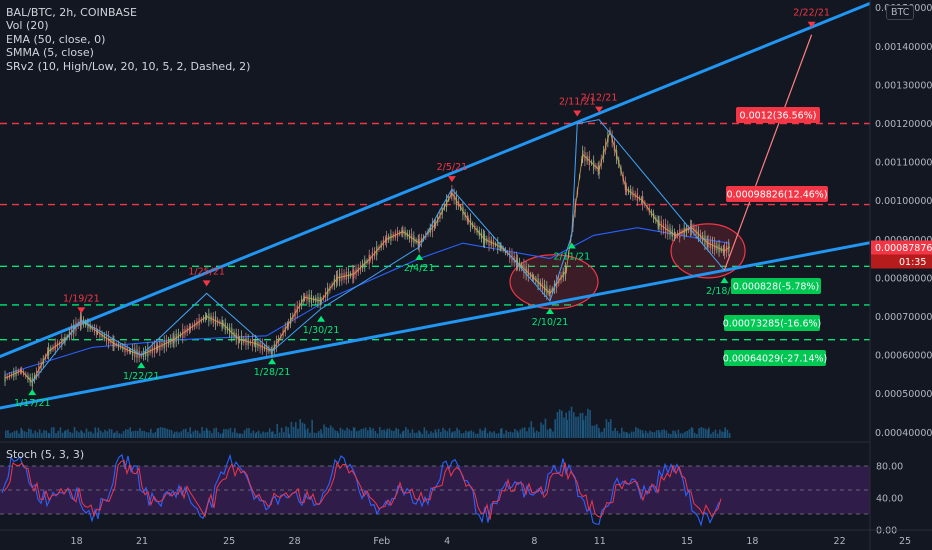  Describe the element at coordinates (56, 39) in the screenshot. I see `indicator-ema: EMA (50, close, 0)` at that location.